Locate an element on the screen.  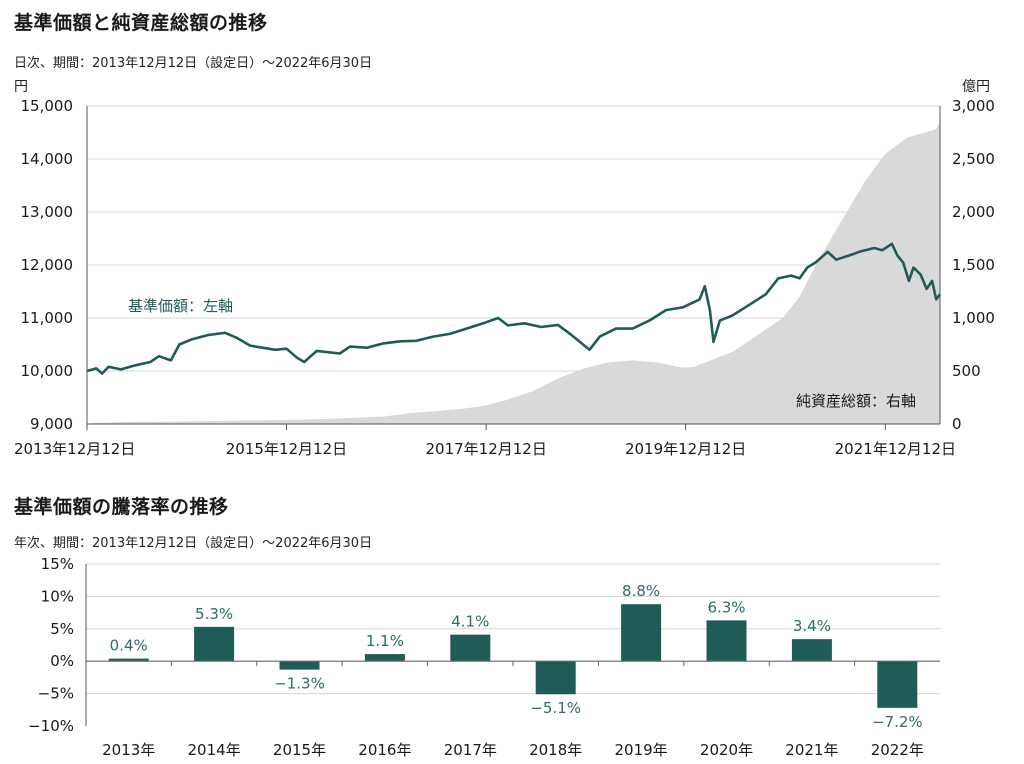
category-label: 2022年 is located at coordinates (897, 750).